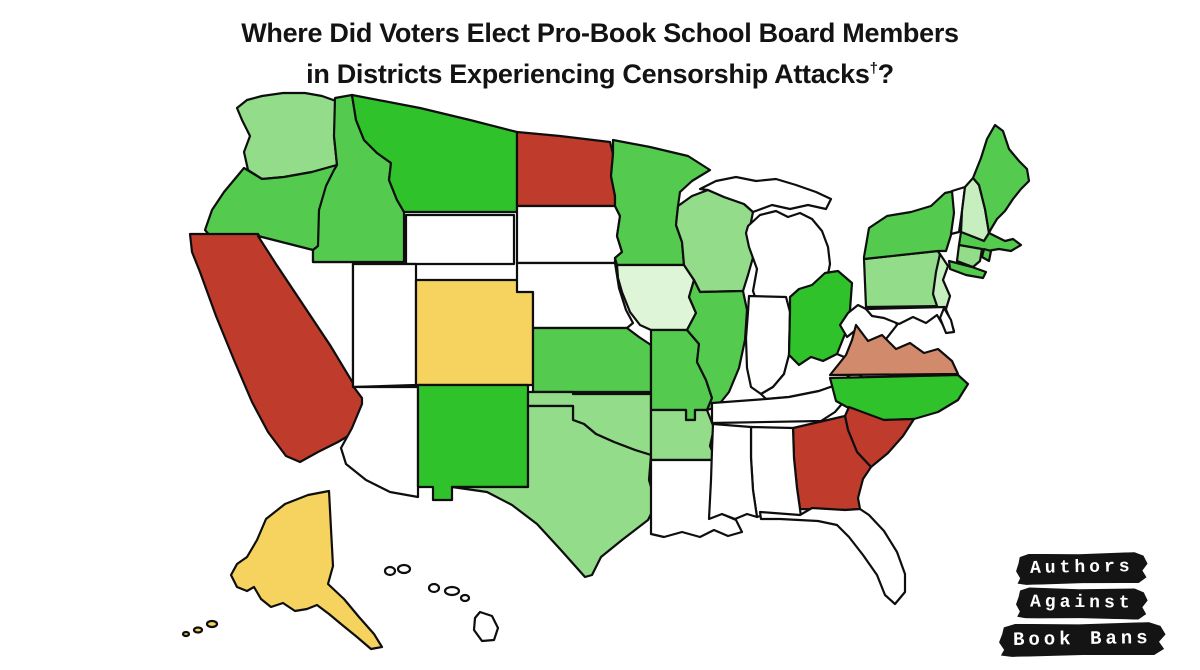 The image size is (1200, 670). I want to click on state-alaska, so click(306, 570).